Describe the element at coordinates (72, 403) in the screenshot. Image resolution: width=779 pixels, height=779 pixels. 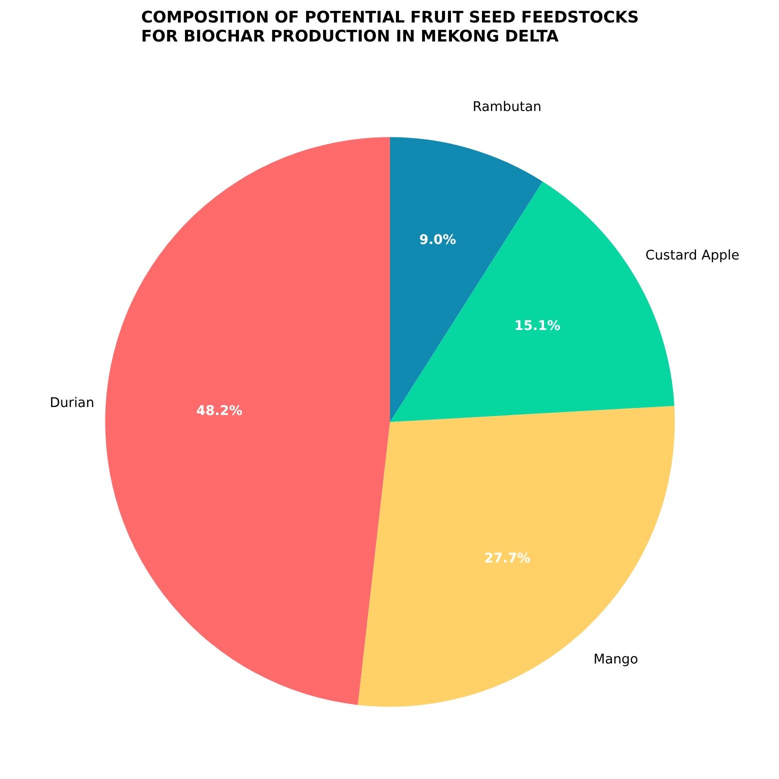
I see `slice-label: Durian` at that location.